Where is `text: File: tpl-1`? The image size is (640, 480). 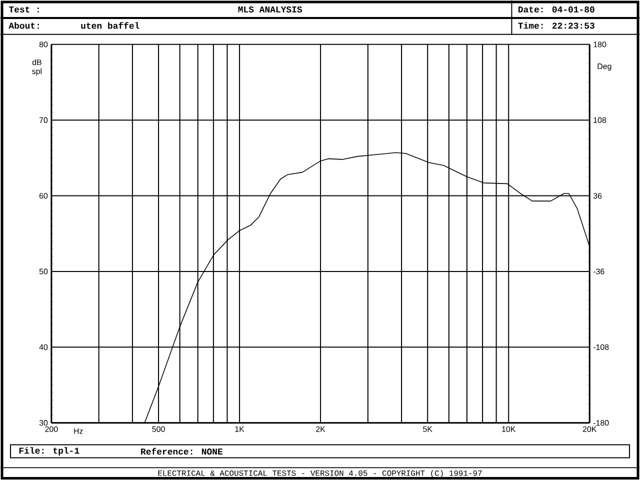
text: File: tpl-1 is located at coordinates (49, 451).